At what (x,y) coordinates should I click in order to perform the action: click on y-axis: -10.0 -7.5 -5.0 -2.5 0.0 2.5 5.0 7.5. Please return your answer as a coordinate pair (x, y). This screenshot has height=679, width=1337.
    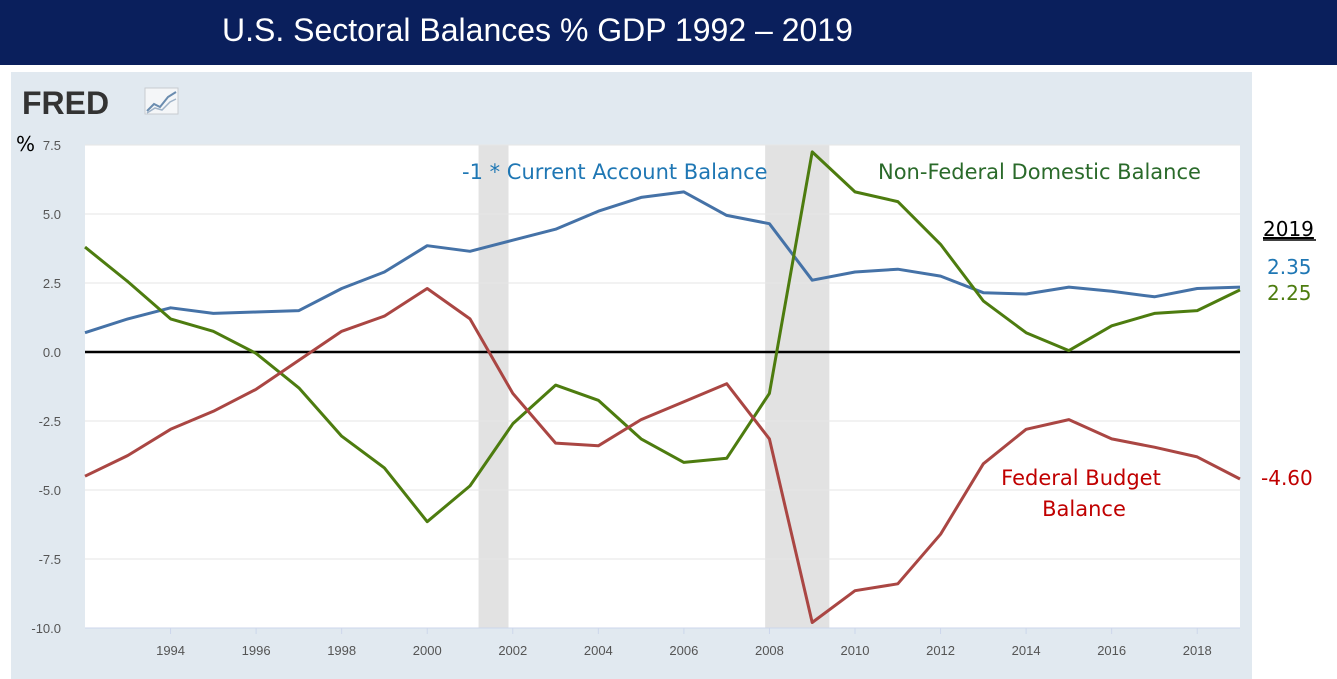
    Looking at the image, I should click on (46, 387).